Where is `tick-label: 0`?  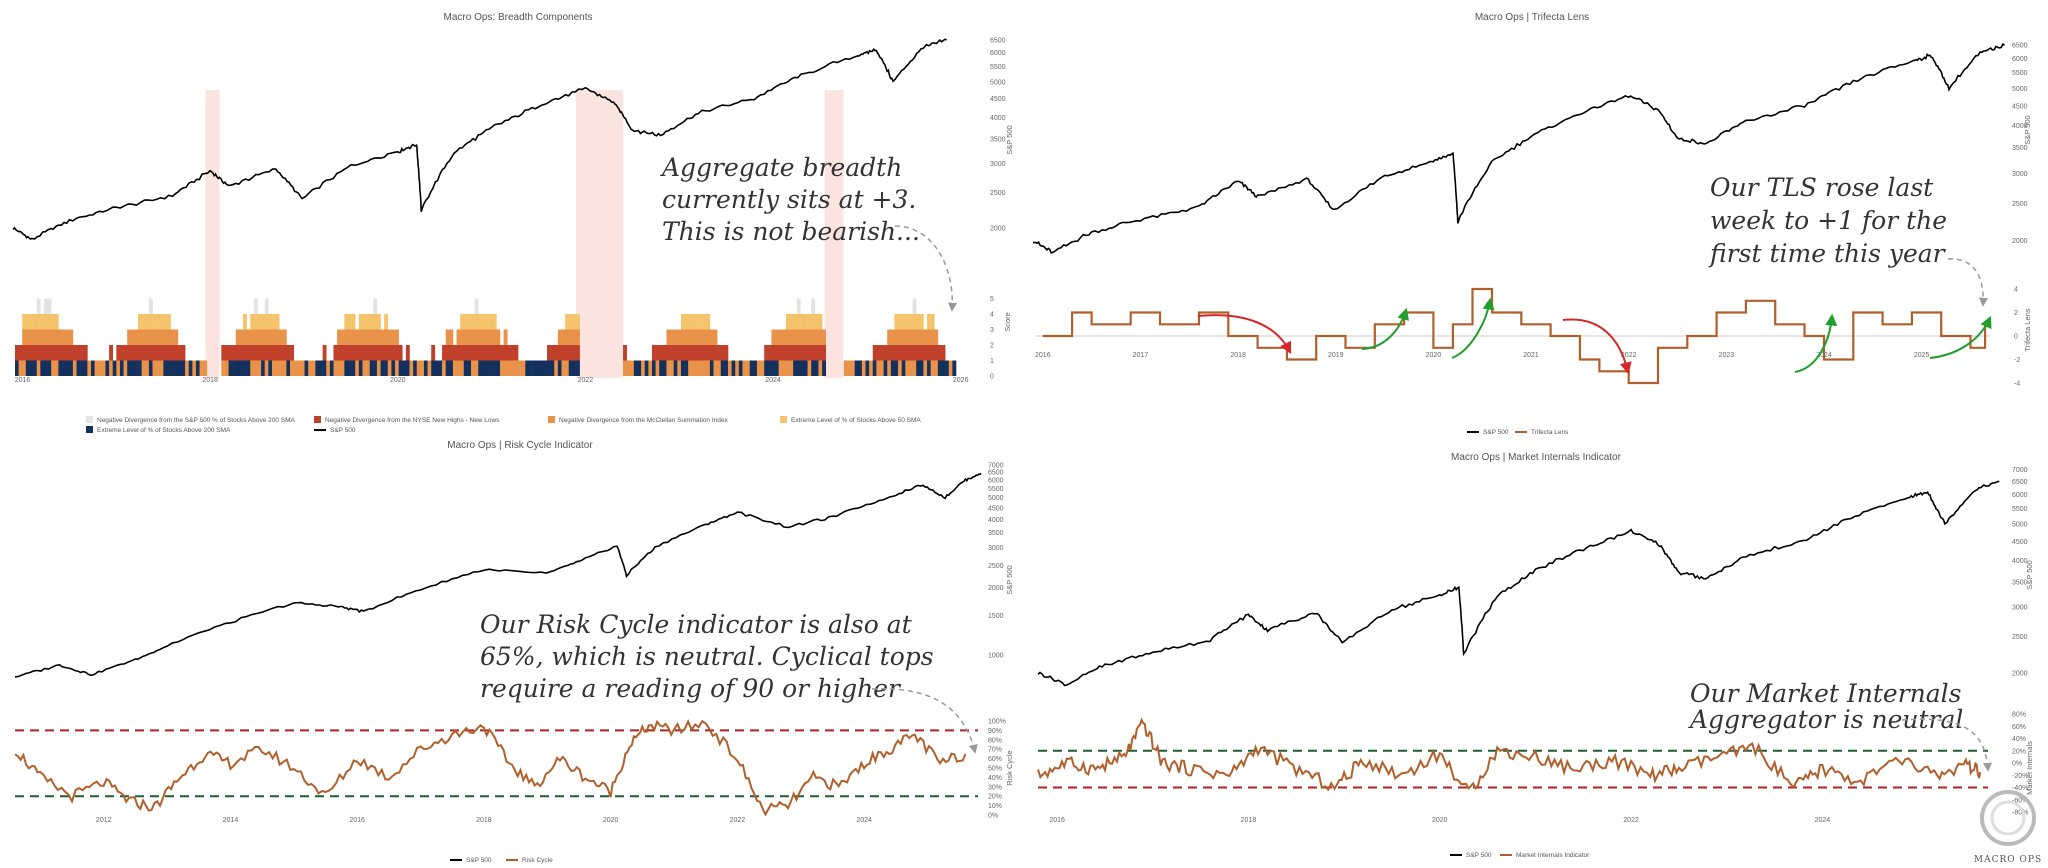 tick-label: 0 is located at coordinates (992, 377).